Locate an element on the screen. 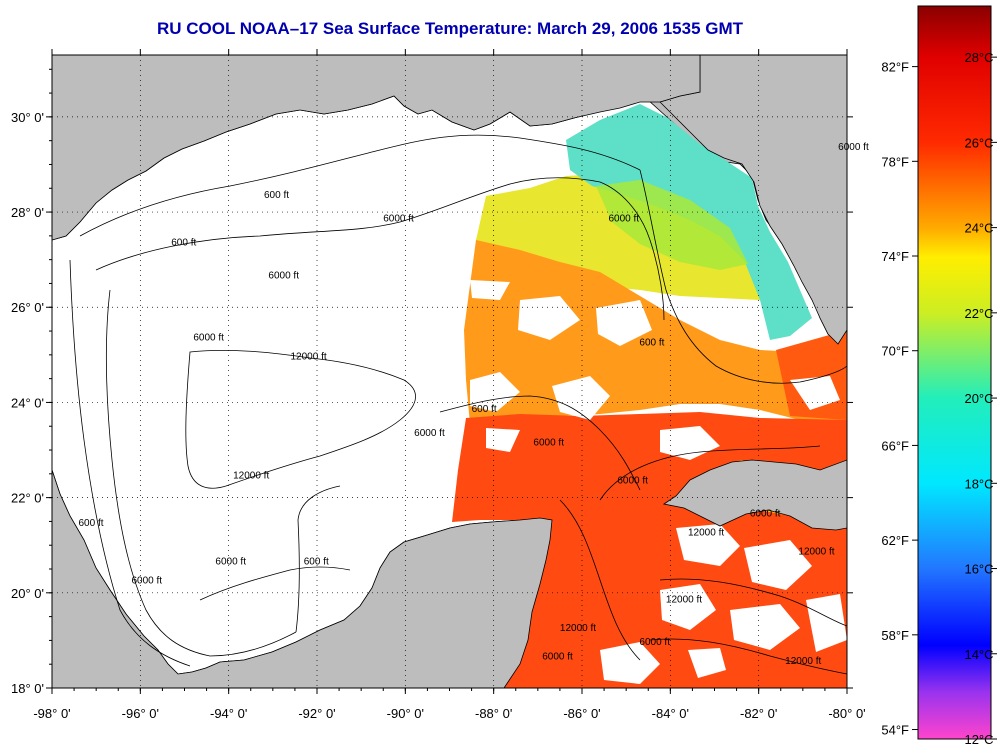  lon-label: -86° 0' is located at coordinates (581, 713).